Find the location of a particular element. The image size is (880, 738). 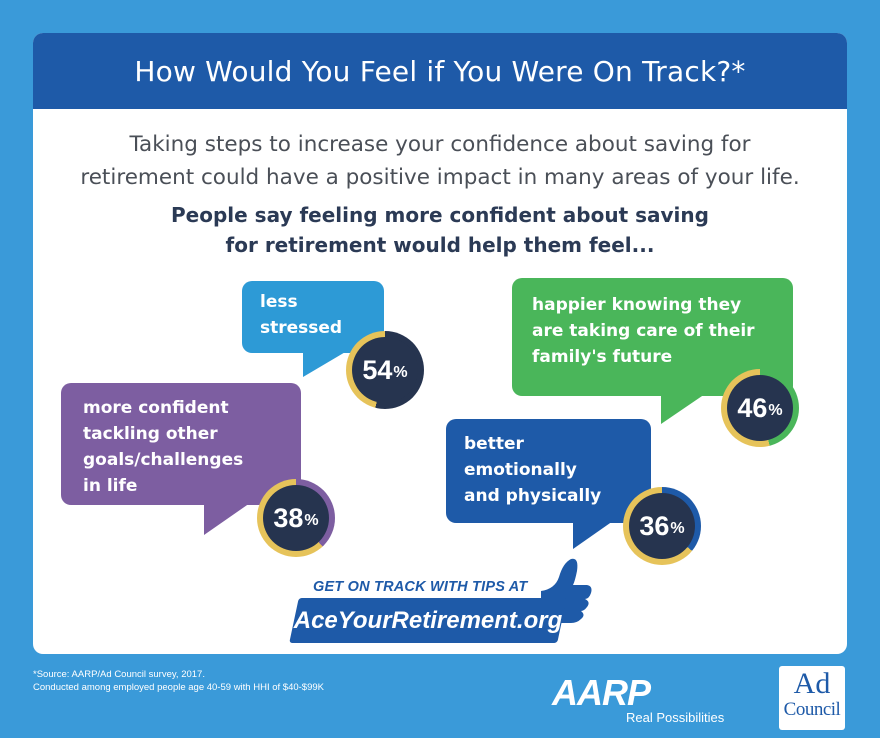

bubble-better-emotionally: better emotionally and physically is located at coordinates (548, 471).